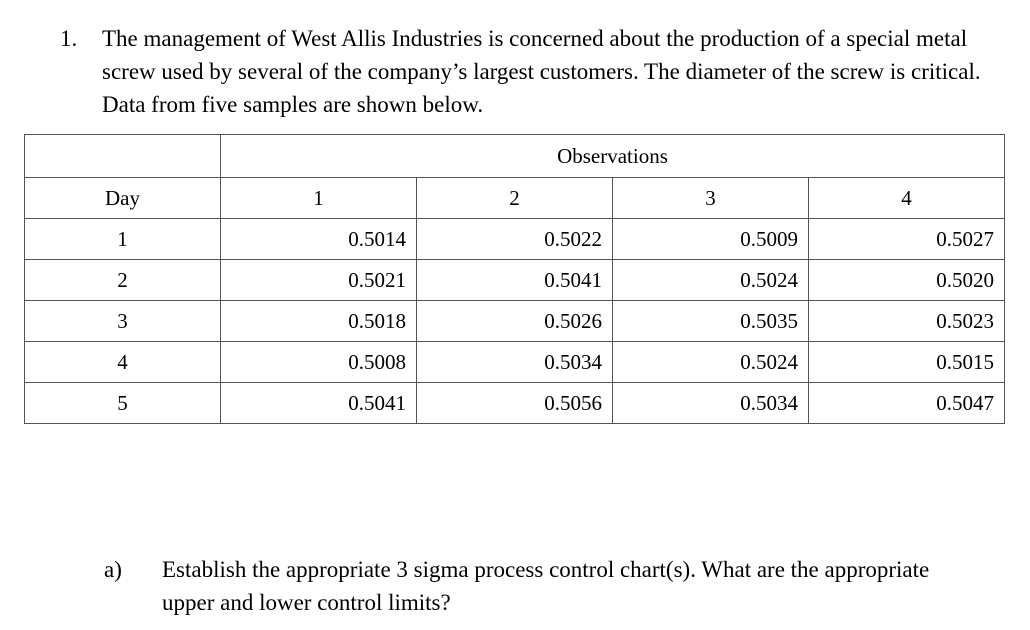 The image size is (1030, 630). What do you see at coordinates (906, 198) in the screenshot?
I see `observation-header-4: 4` at bounding box center [906, 198].